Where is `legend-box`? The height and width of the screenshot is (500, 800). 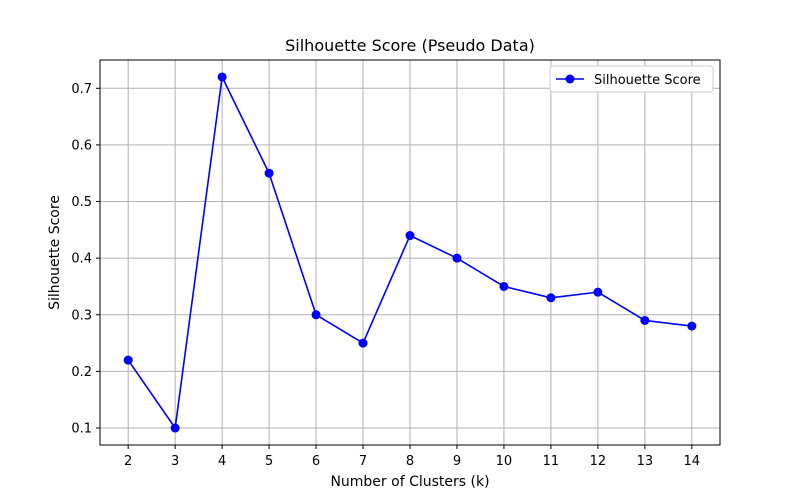
legend-box is located at coordinates (631, 79).